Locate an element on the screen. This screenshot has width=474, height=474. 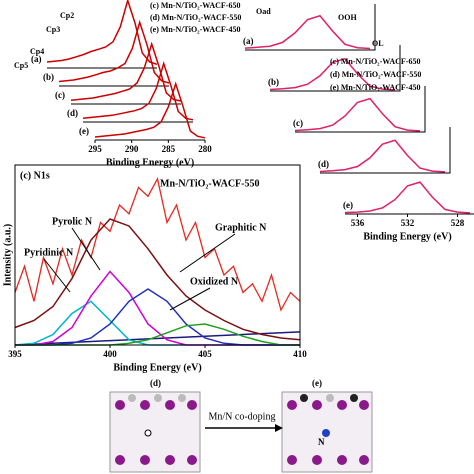
x-tick-label: 405 is located at coordinates (205, 354).